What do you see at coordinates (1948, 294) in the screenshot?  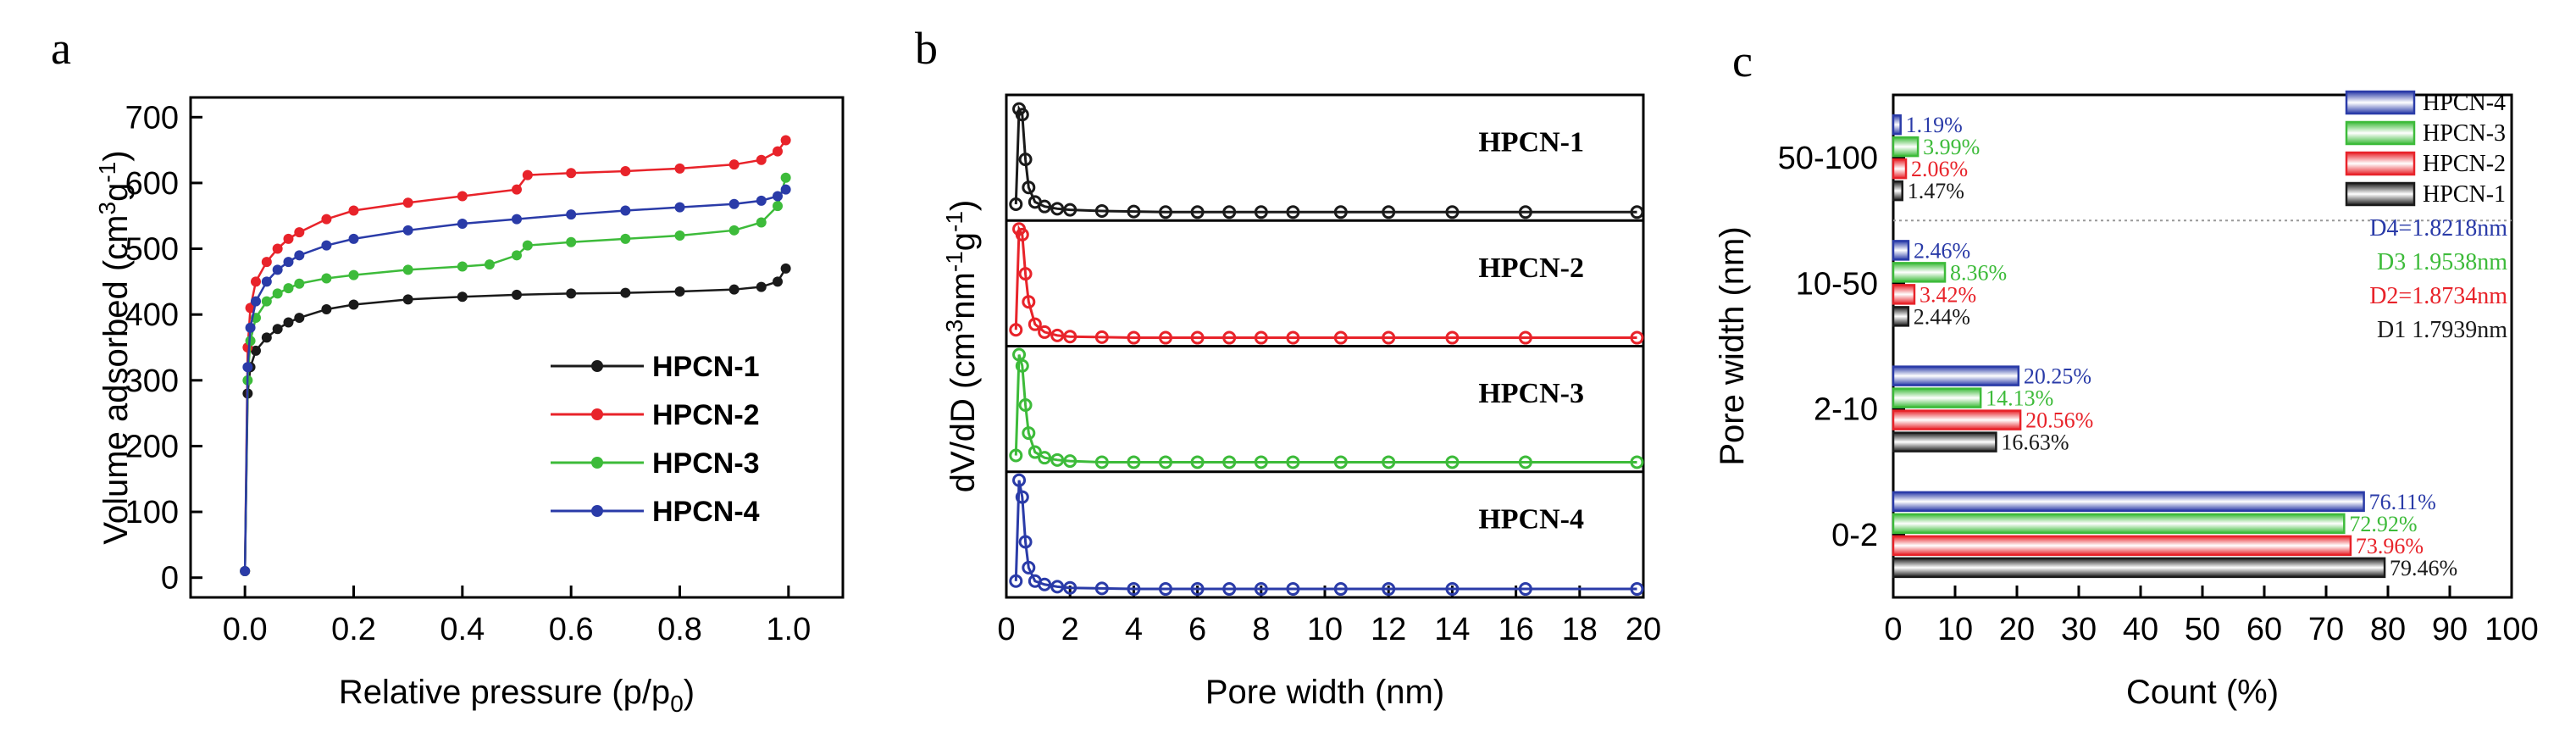 I see `panel-c-bar-value-label: 3.42%` at bounding box center [1948, 294].